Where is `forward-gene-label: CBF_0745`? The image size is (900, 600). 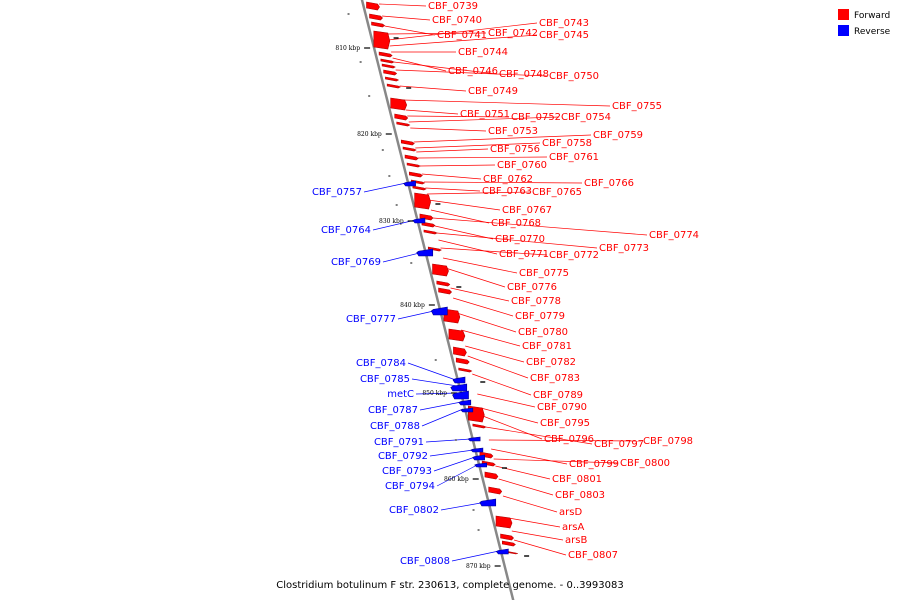
forward-gene-label: CBF_0745 is located at coordinates (564, 35).